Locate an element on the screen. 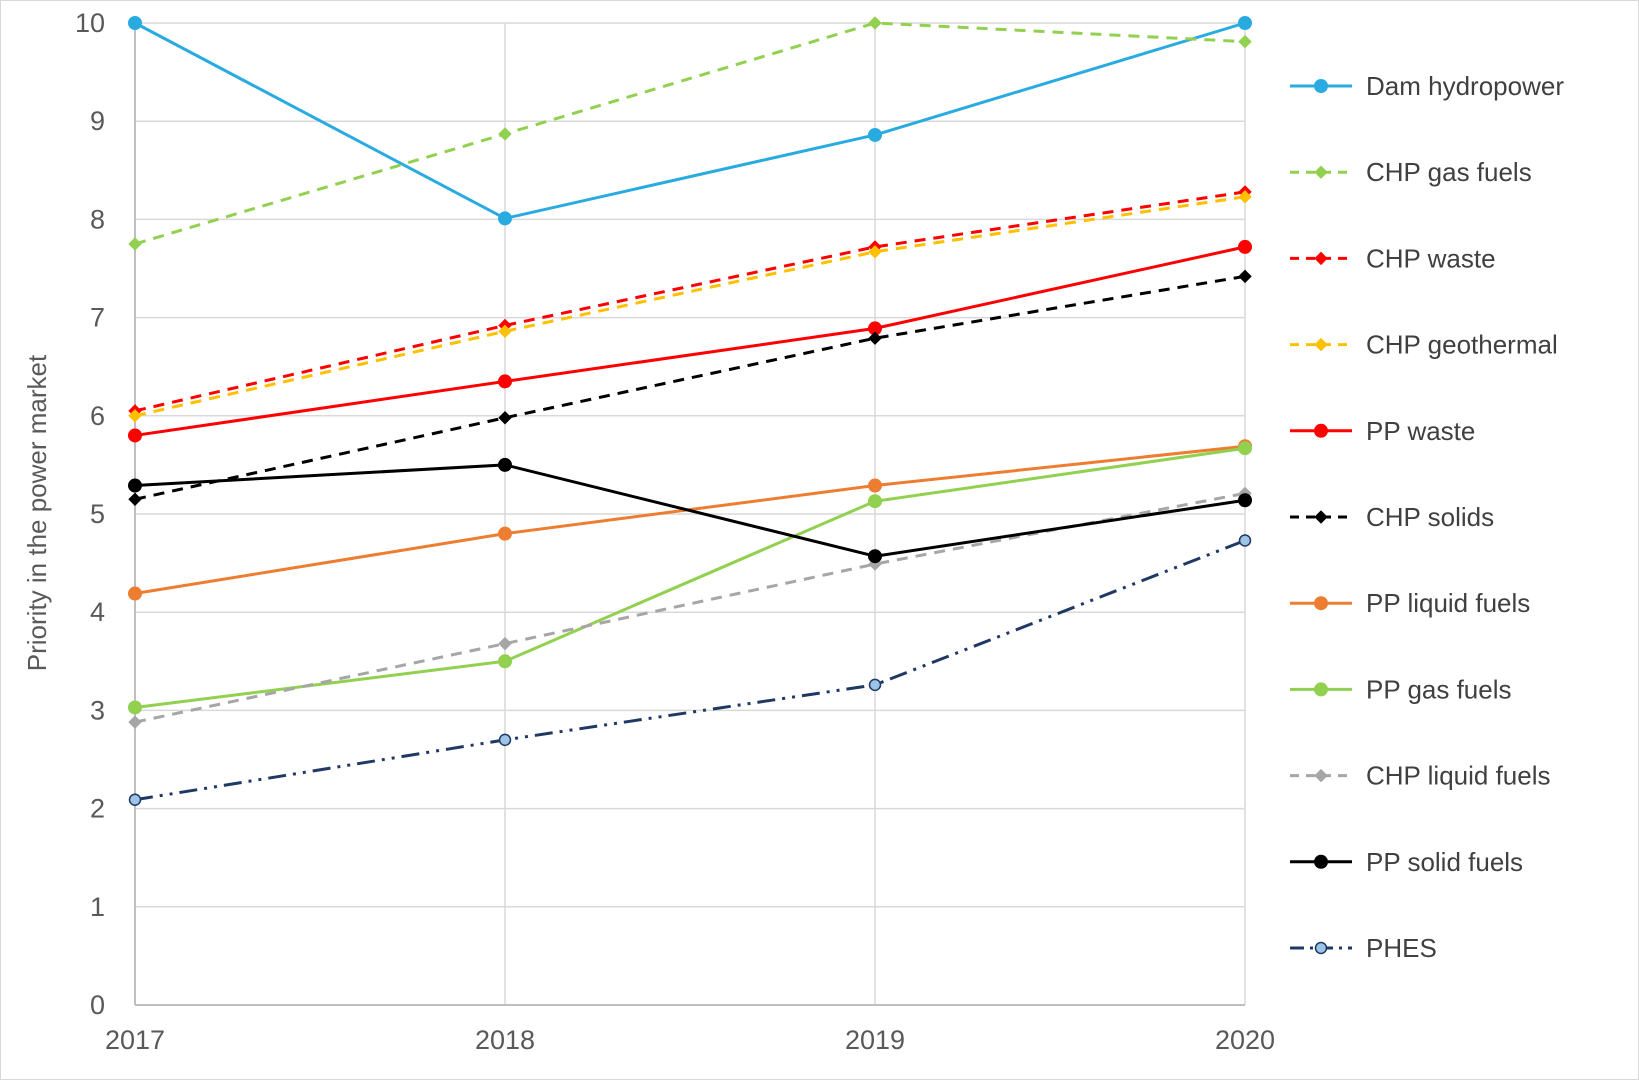  series-chp-geothermal is located at coordinates (690, 306).